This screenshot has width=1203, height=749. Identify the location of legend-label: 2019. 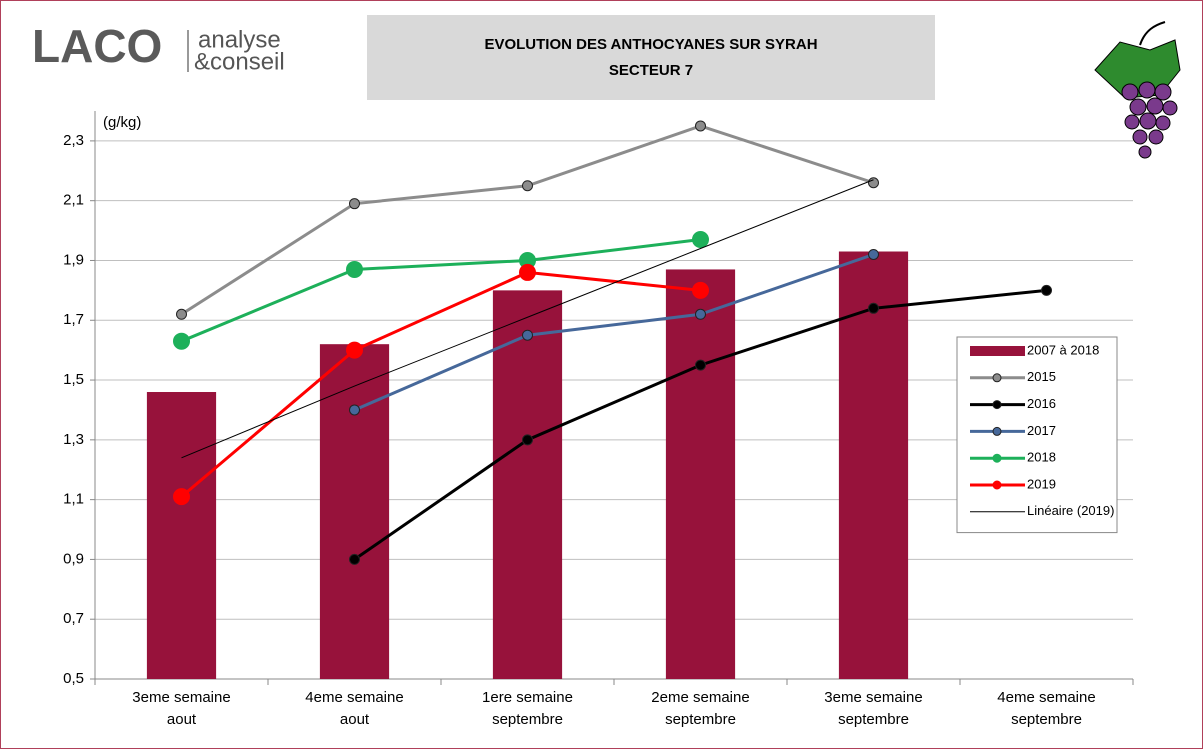
(1041, 483).